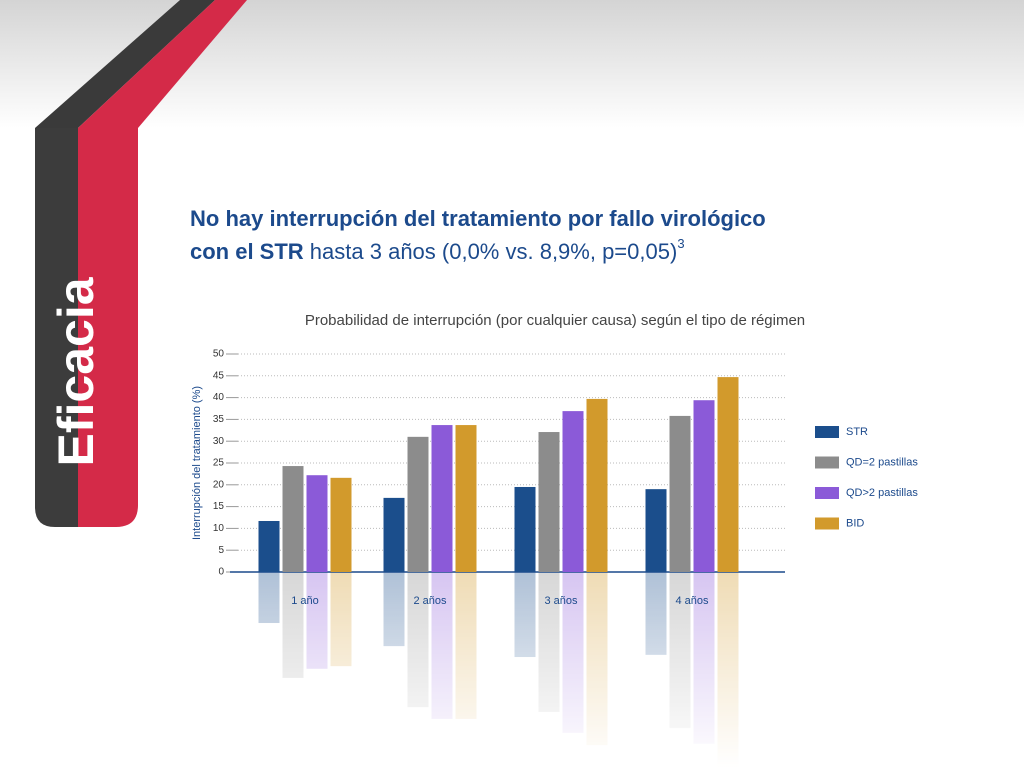 The image size is (1024, 768). Describe the element at coordinates (305, 601) in the screenshot. I see `x-tick-label: 1 año` at that location.